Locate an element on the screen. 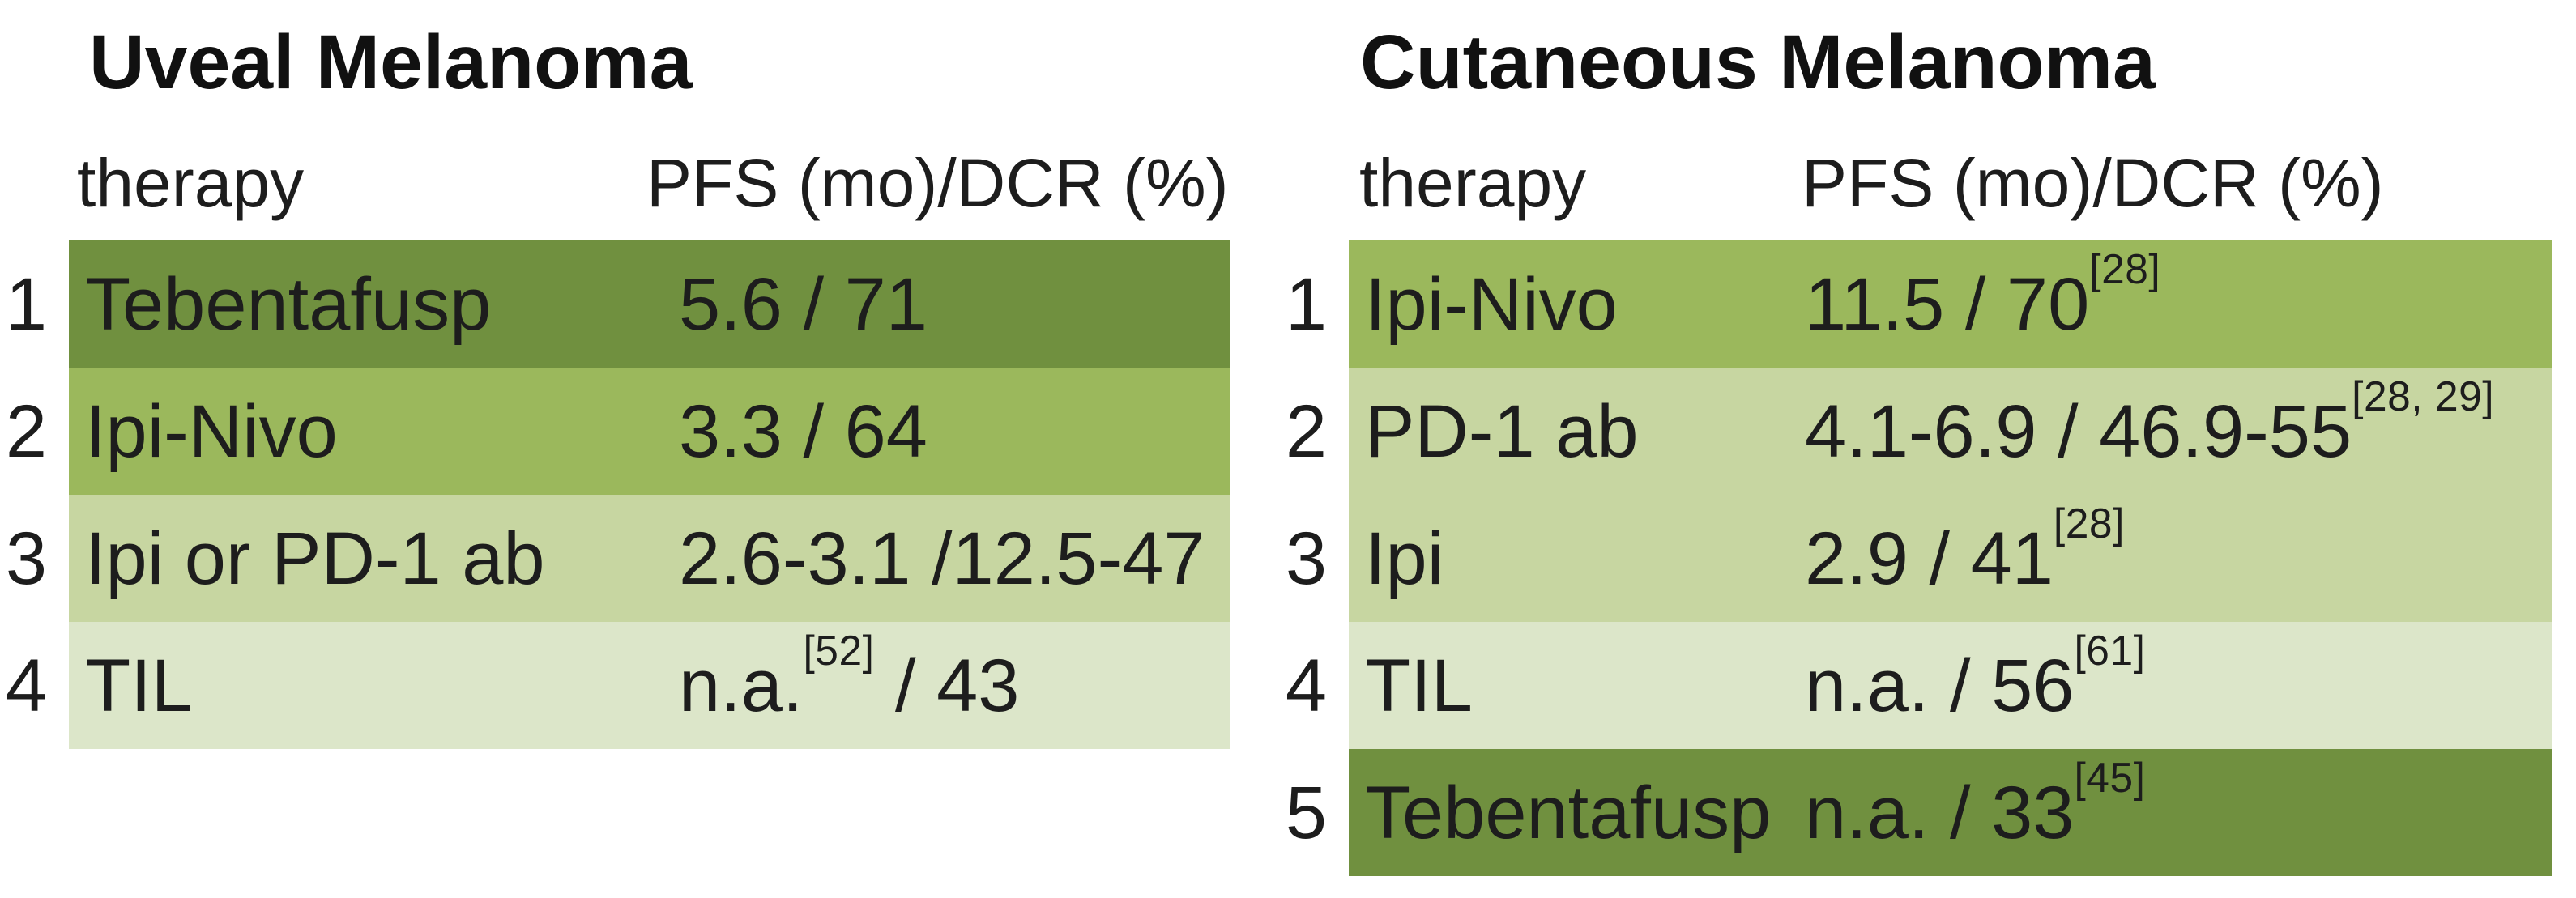 The height and width of the screenshot is (898, 2576). value-text: n.a. / 33 is located at coordinates (1940, 812).